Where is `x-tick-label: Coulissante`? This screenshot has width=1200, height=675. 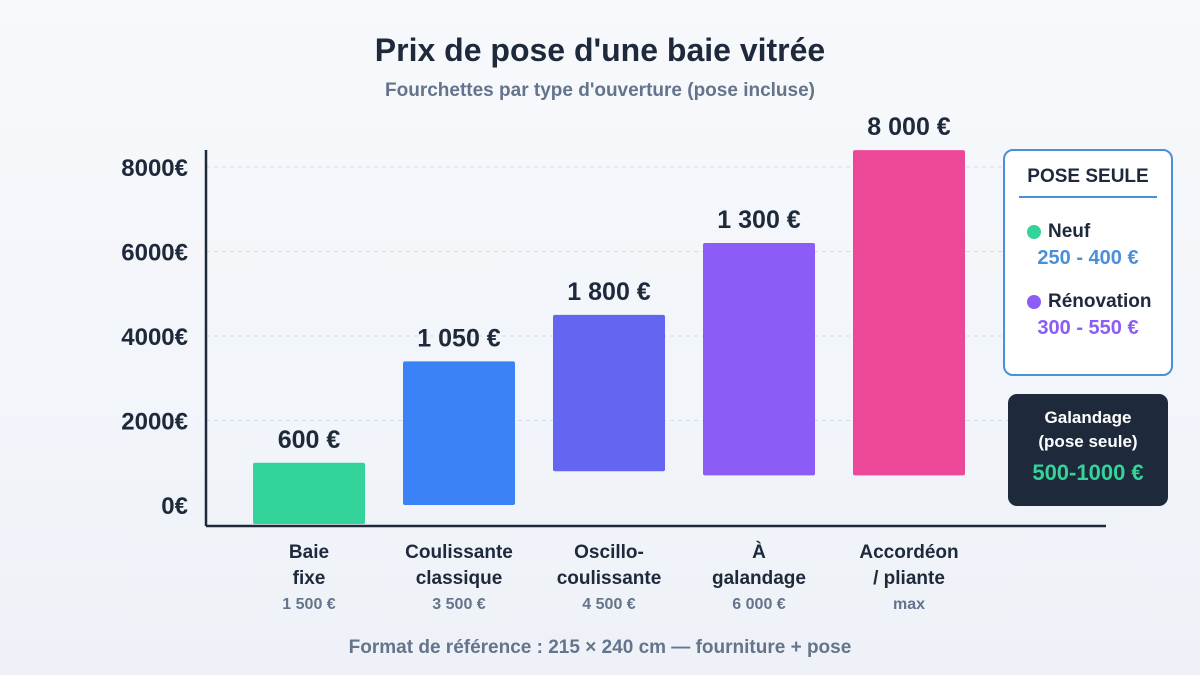 x-tick-label: Coulissante is located at coordinates (459, 552).